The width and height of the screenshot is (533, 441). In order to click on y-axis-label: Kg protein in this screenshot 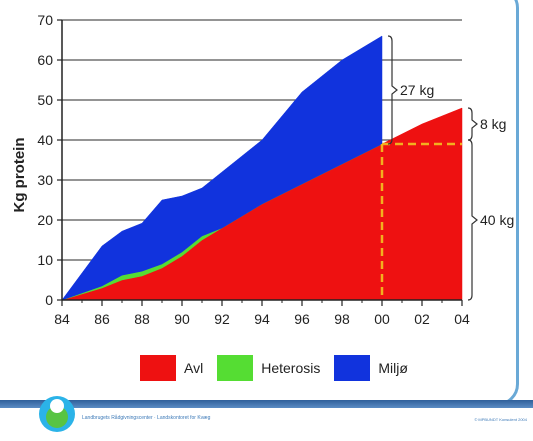, I will do `click(19, 175)`.